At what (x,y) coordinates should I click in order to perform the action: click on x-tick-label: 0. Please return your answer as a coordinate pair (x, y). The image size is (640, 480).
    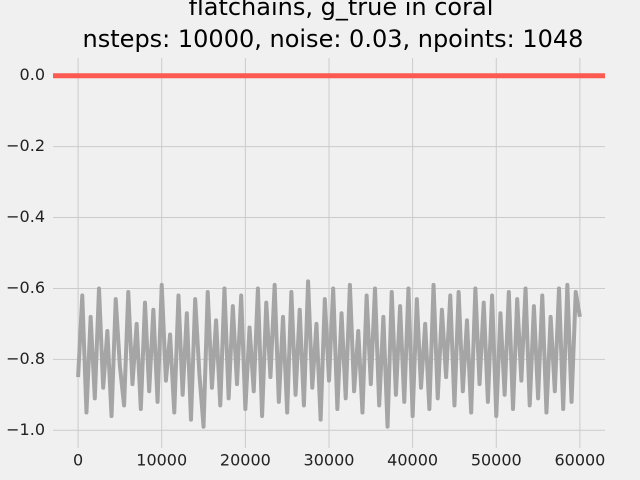
    Looking at the image, I should click on (78, 460).